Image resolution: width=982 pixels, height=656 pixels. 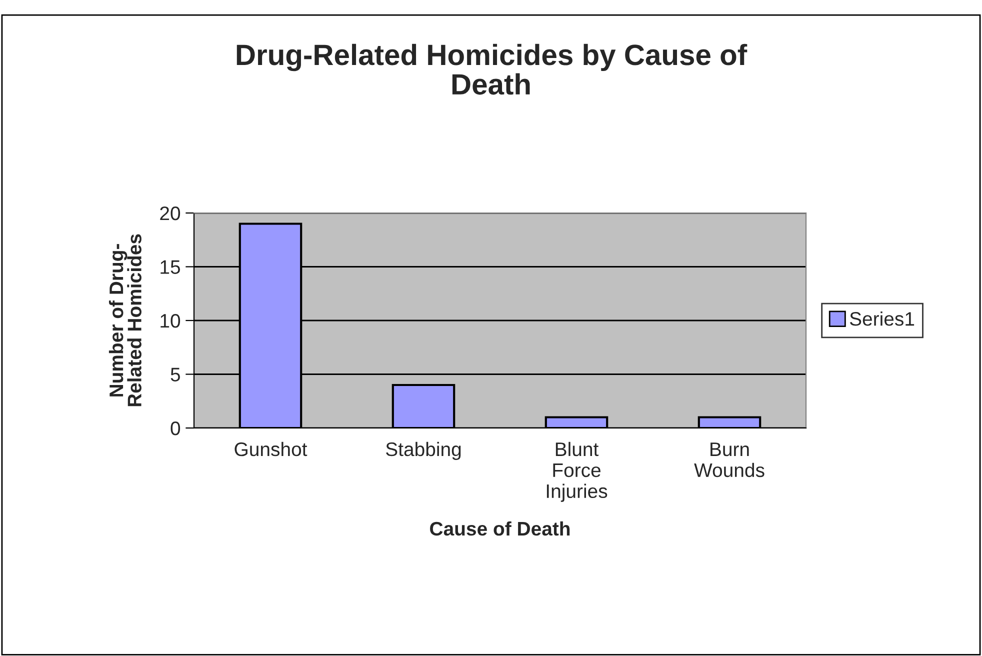 I want to click on x-tick-label: Gunshot, so click(x=271, y=449).